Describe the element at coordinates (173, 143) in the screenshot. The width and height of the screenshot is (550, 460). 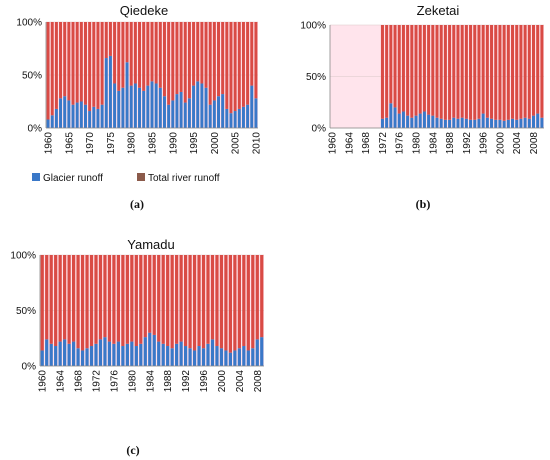
I see `x-tick-label: 1990` at that location.